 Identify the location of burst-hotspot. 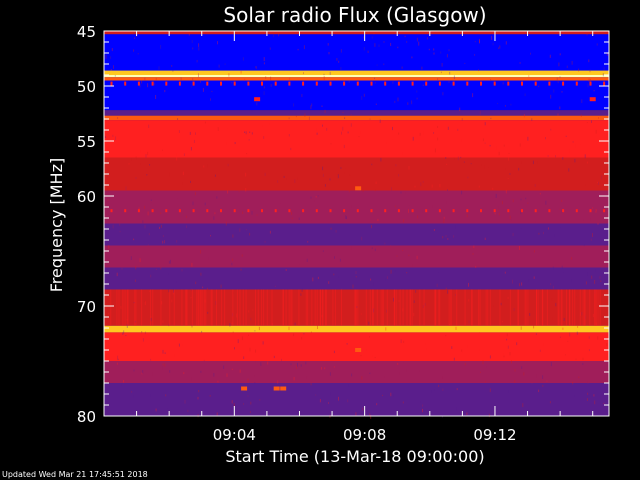
(592, 99).